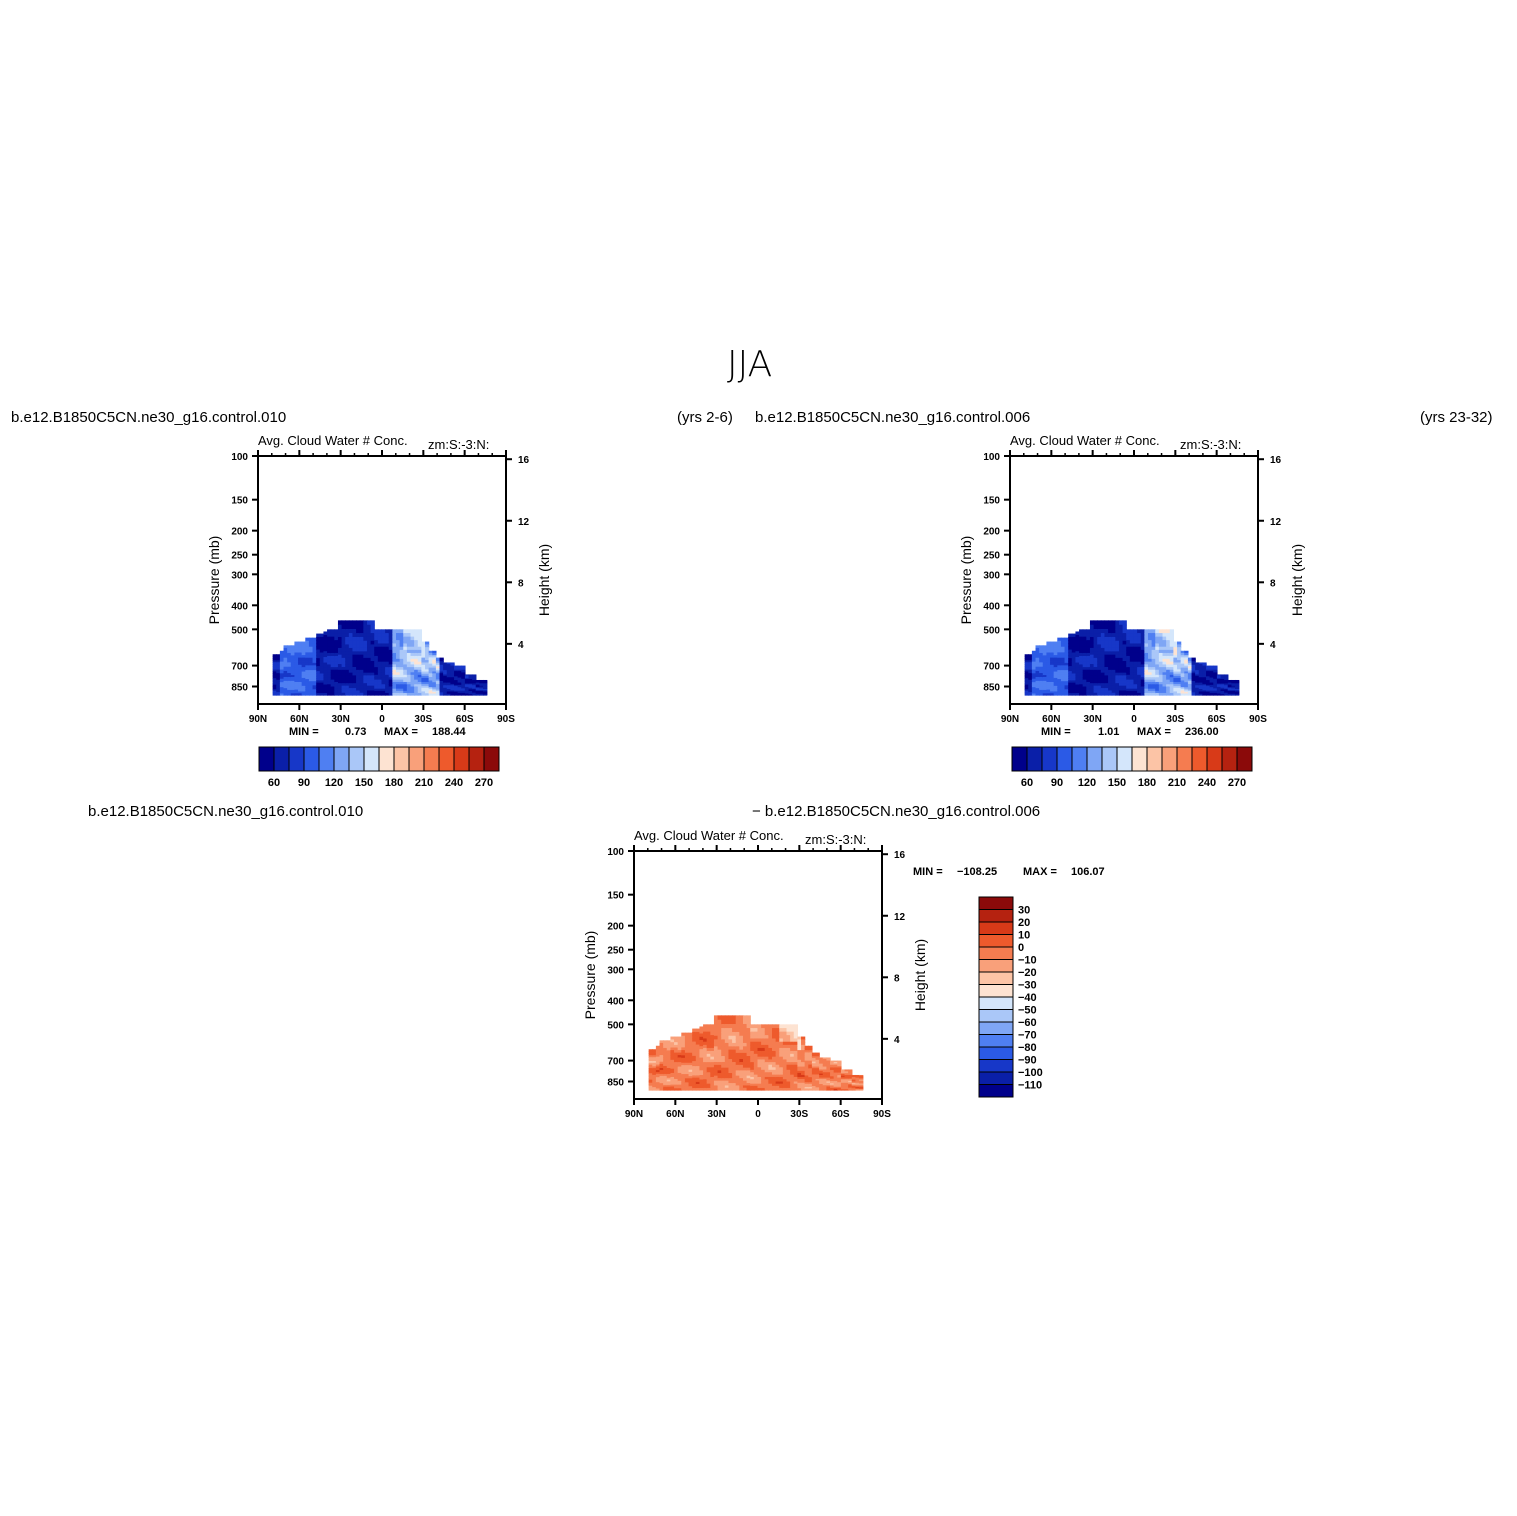 The width and height of the screenshot is (1517, 1516). I want to click on x-tick-label: 90S, so click(1258, 719).